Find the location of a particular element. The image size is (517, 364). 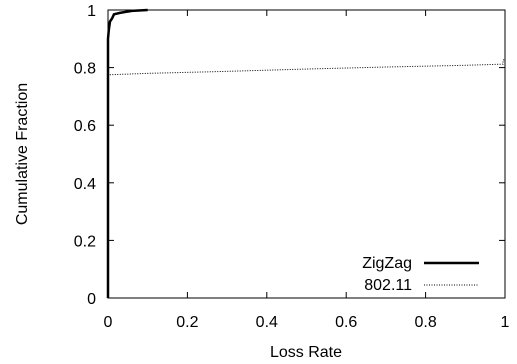

y-tick-label: 0.2 is located at coordinates (85, 241).